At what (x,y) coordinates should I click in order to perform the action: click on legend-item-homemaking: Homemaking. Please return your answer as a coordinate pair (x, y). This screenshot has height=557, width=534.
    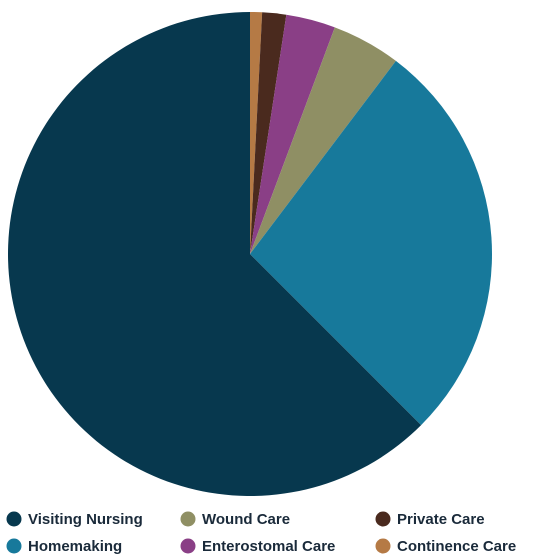
    Looking at the image, I should click on (64, 546).